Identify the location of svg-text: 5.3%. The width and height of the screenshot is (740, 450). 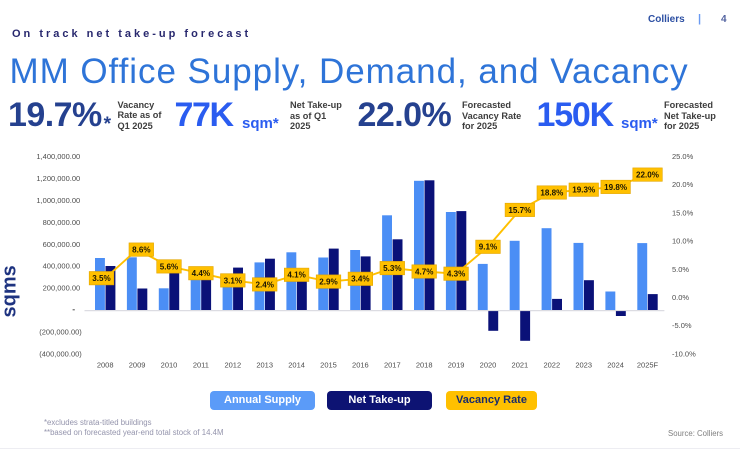
(392, 268).